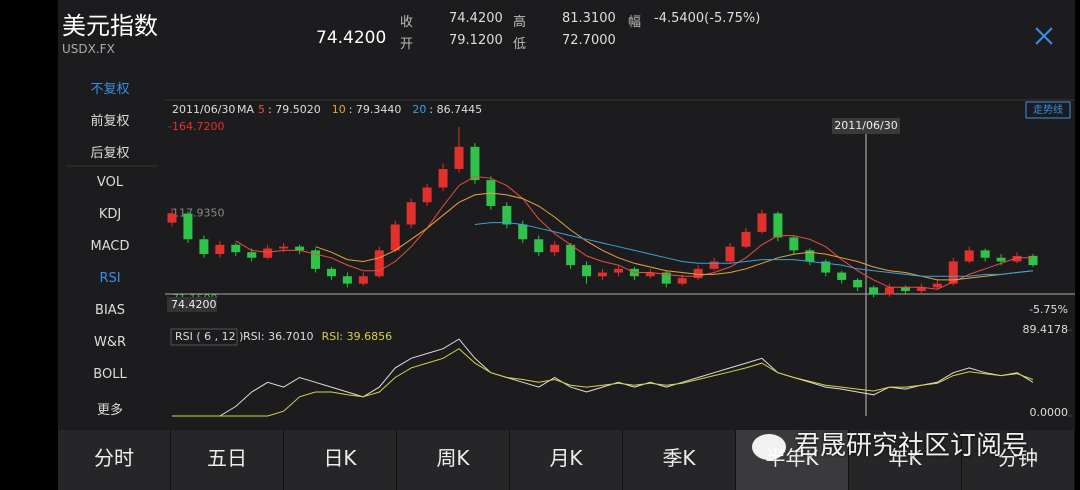  I want to click on tab: 月K, so click(566, 460).